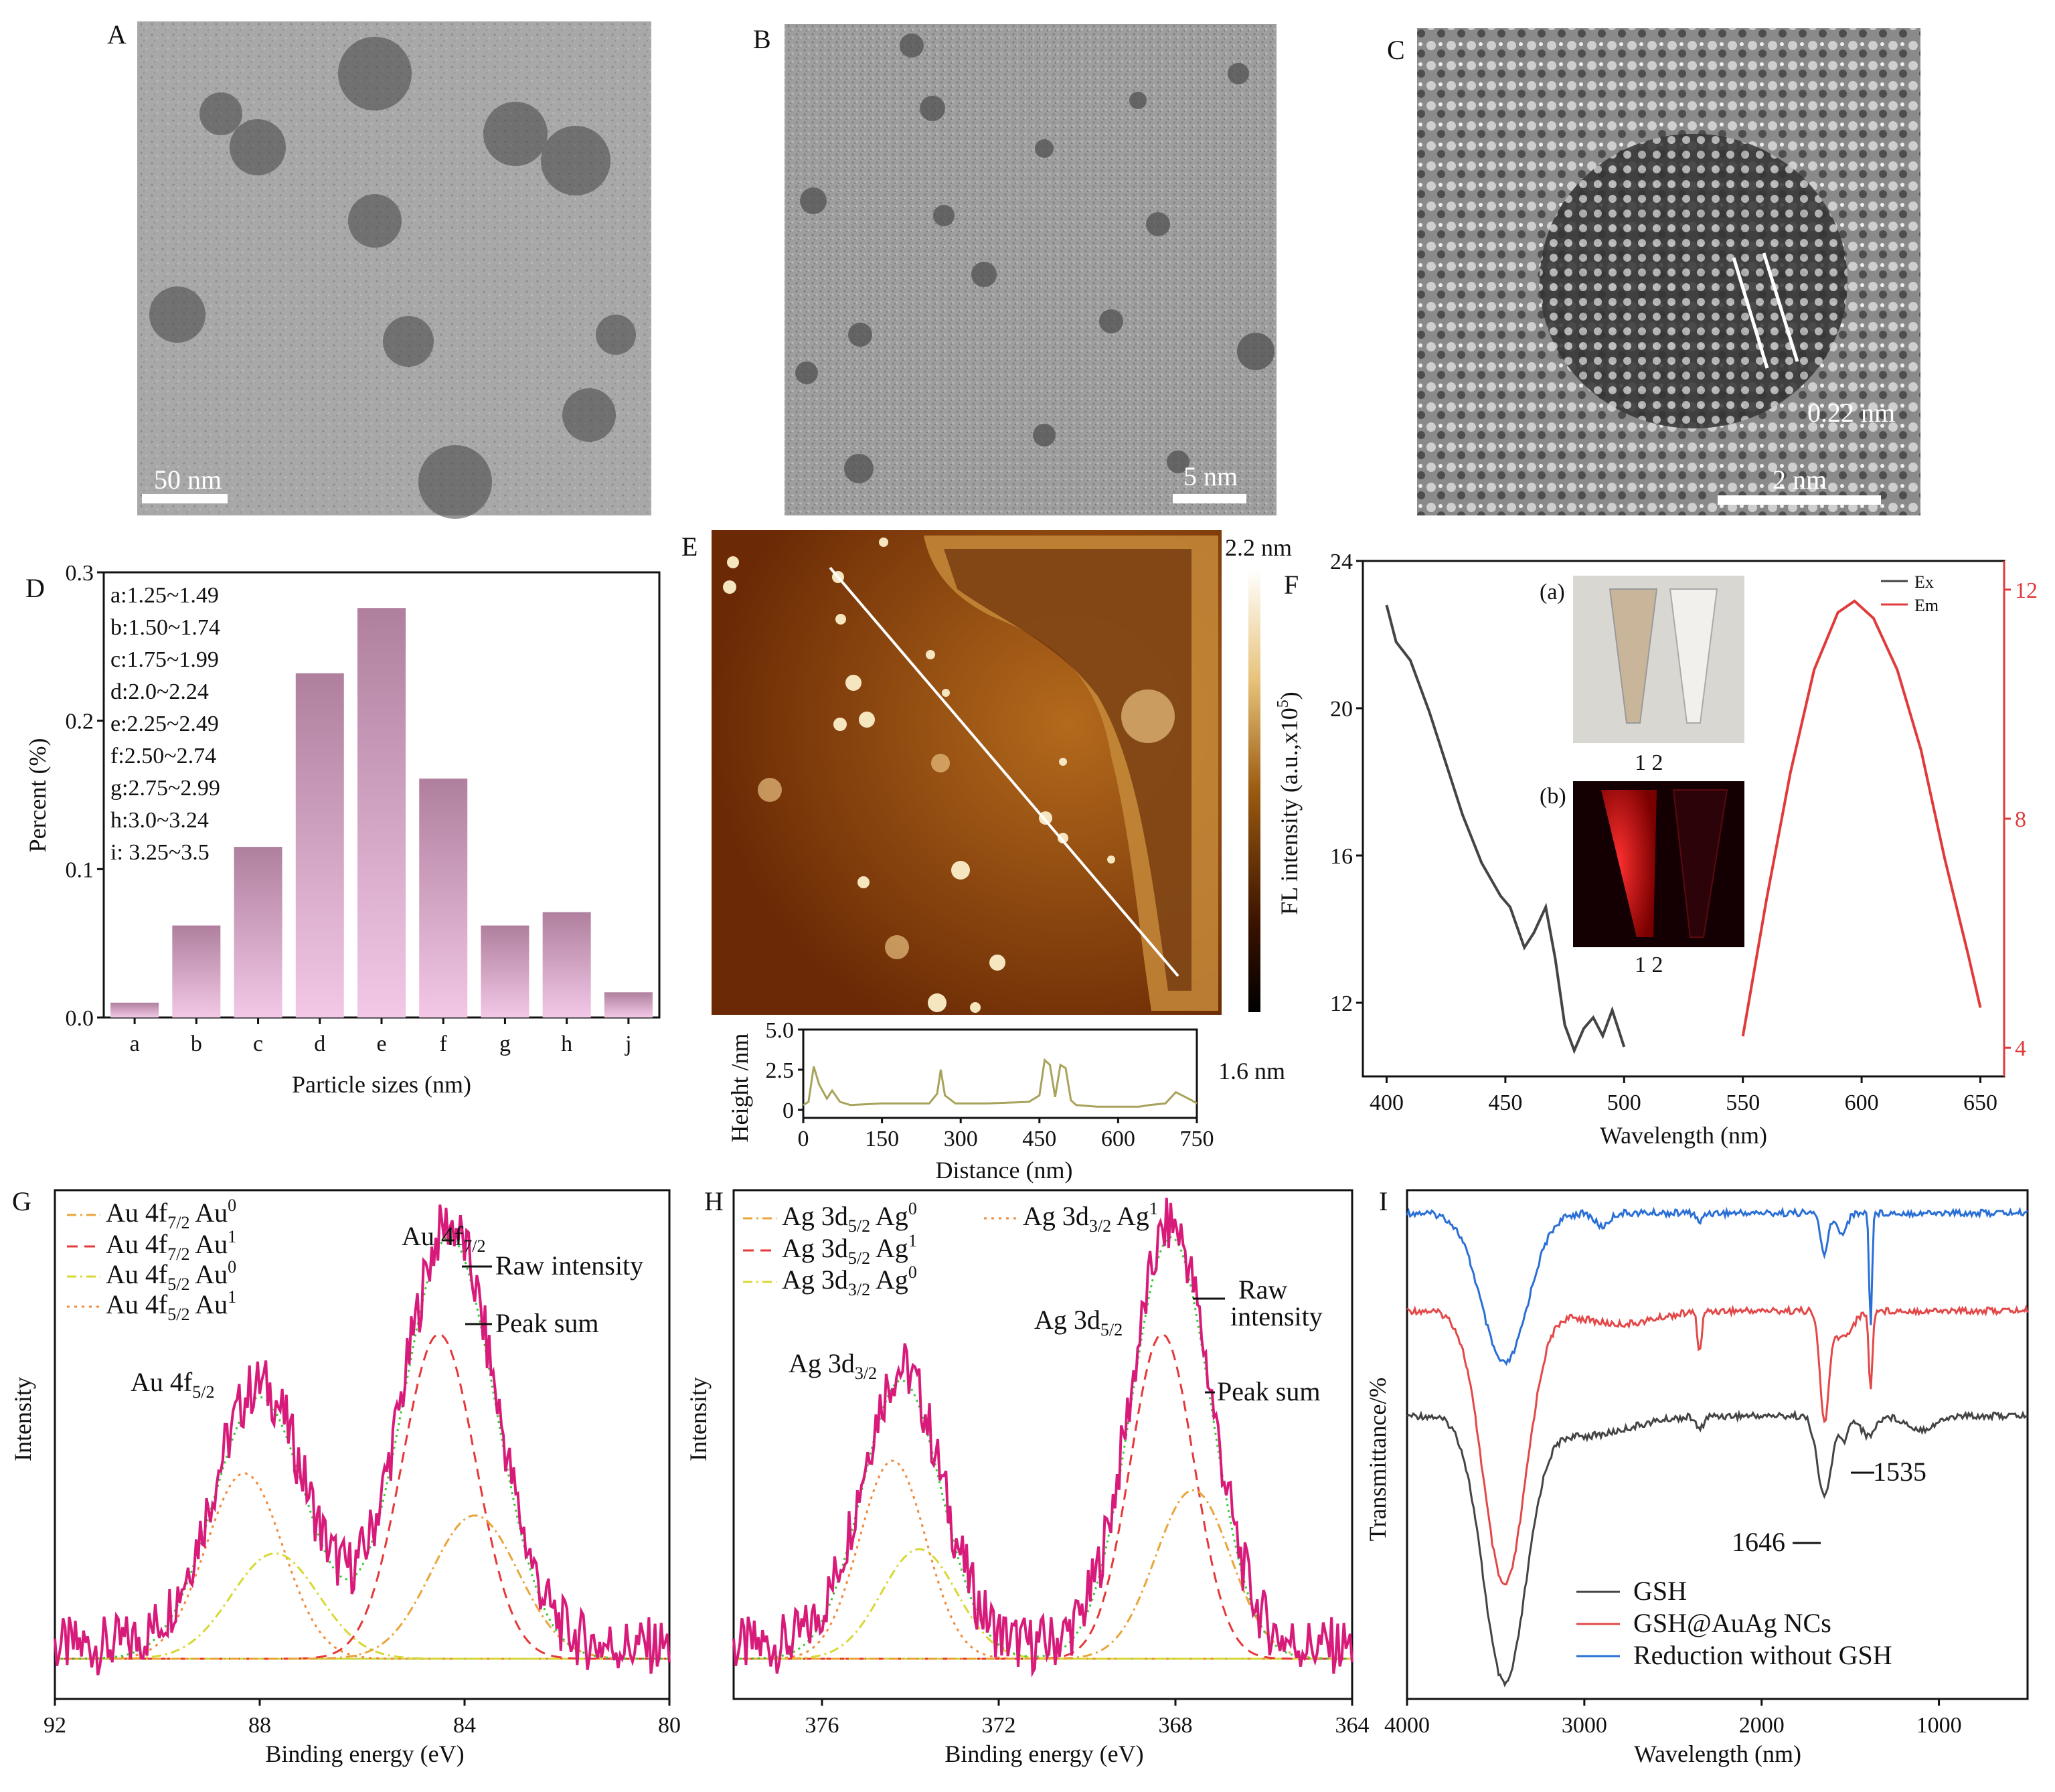  I want to click on f-ytick-left-label: 12, so click(1341, 1003).